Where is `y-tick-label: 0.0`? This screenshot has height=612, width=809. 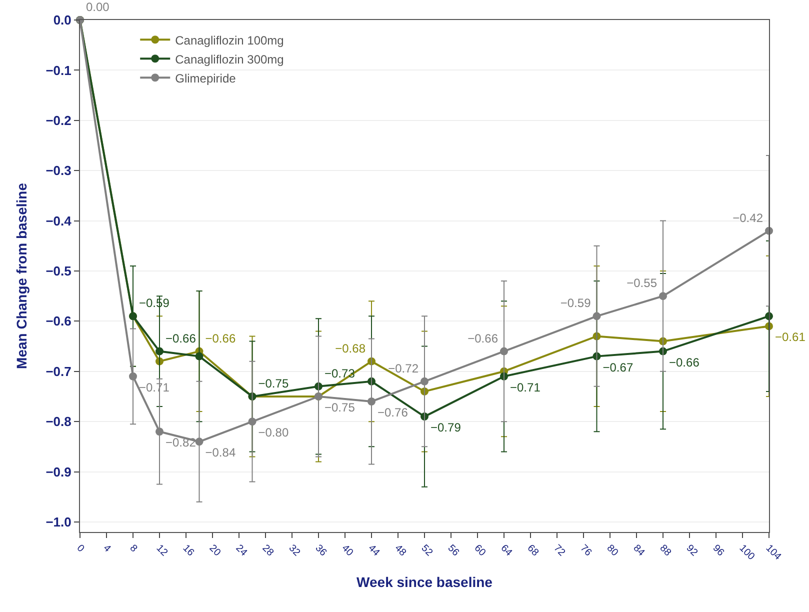
y-tick-label: 0.0 is located at coordinates (62, 20).